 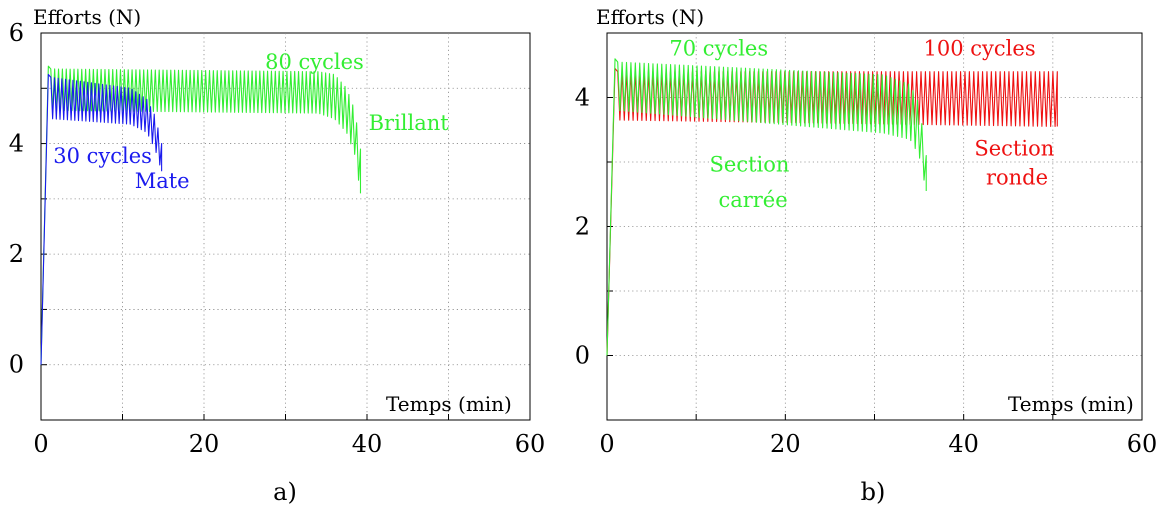 What do you see at coordinates (980, 49) in the screenshot?
I see `annotation-label: 100 cycles` at bounding box center [980, 49].